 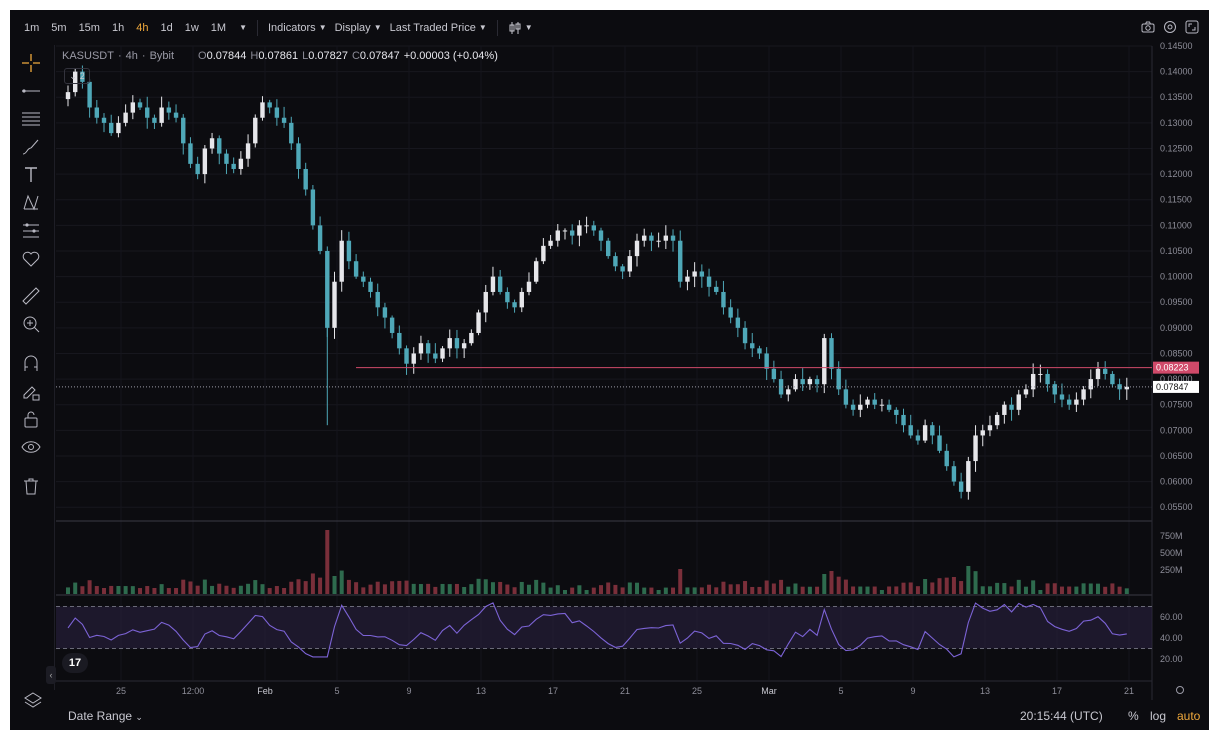 I want to click on collapse-sidebar-button: ‹, so click(x=51, y=675).